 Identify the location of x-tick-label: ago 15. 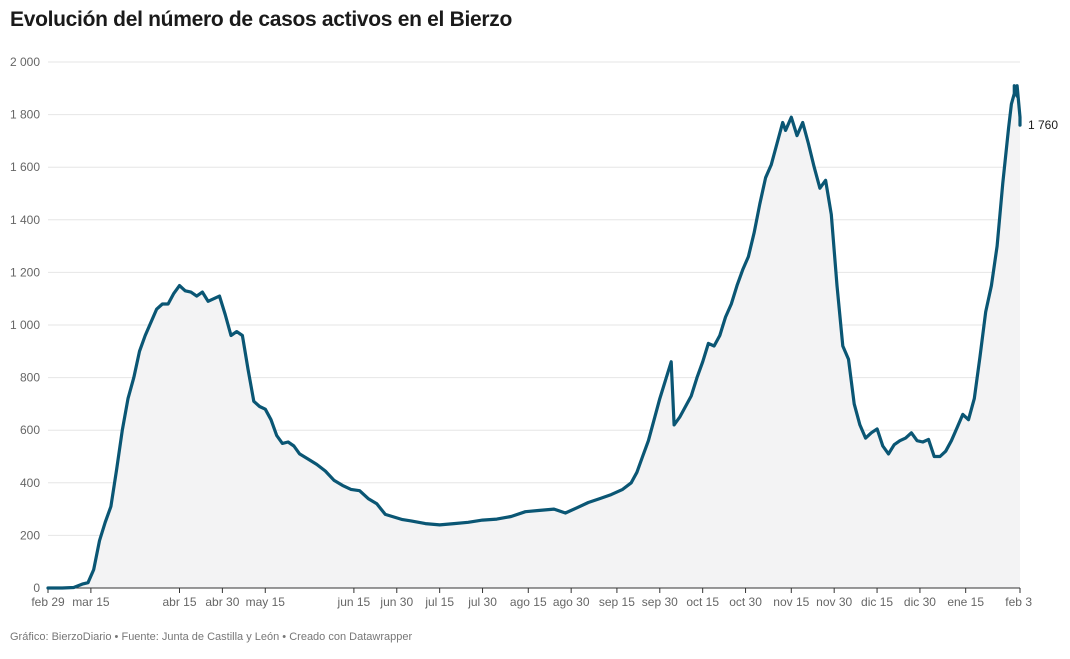
(528, 602).